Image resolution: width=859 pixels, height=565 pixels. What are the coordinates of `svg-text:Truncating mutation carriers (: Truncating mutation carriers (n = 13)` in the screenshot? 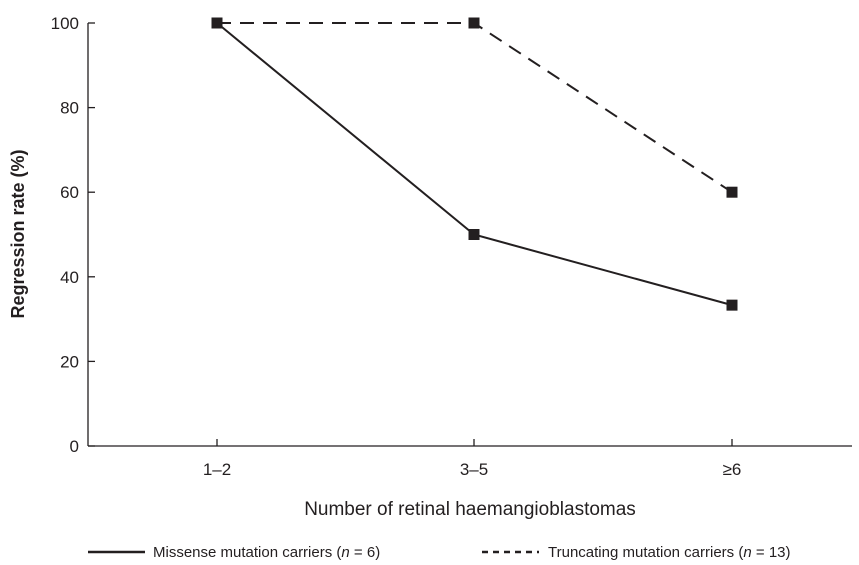 It's located at (669, 552).